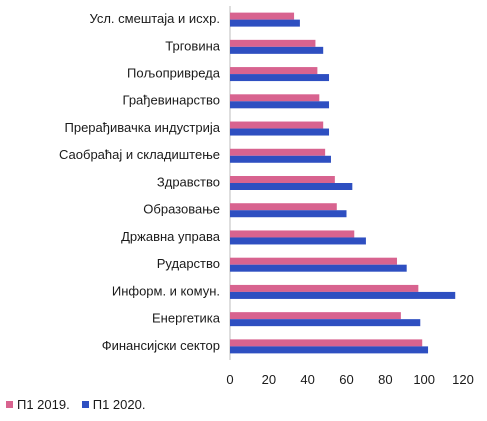 The image size is (487, 421). I want to click on category-label: Трговина, so click(192, 45).